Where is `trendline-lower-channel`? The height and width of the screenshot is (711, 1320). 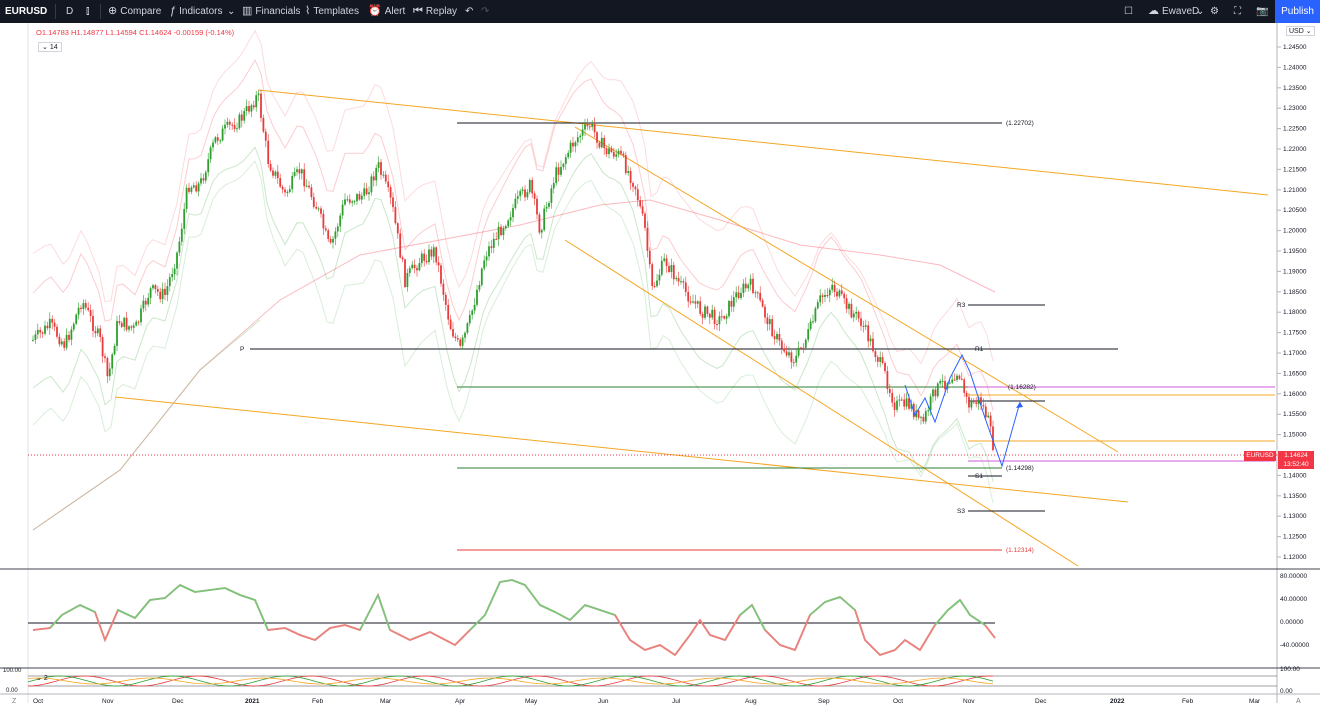
trendline-lower-channel is located at coordinates (621, 449).